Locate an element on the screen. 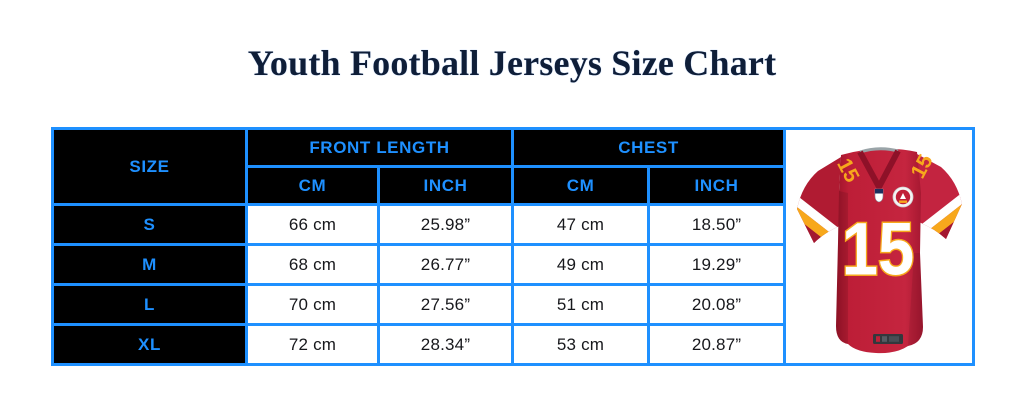 The image size is (1024, 418). jersey-product-image: 15 15 15 is located at coordinates (879, 246).